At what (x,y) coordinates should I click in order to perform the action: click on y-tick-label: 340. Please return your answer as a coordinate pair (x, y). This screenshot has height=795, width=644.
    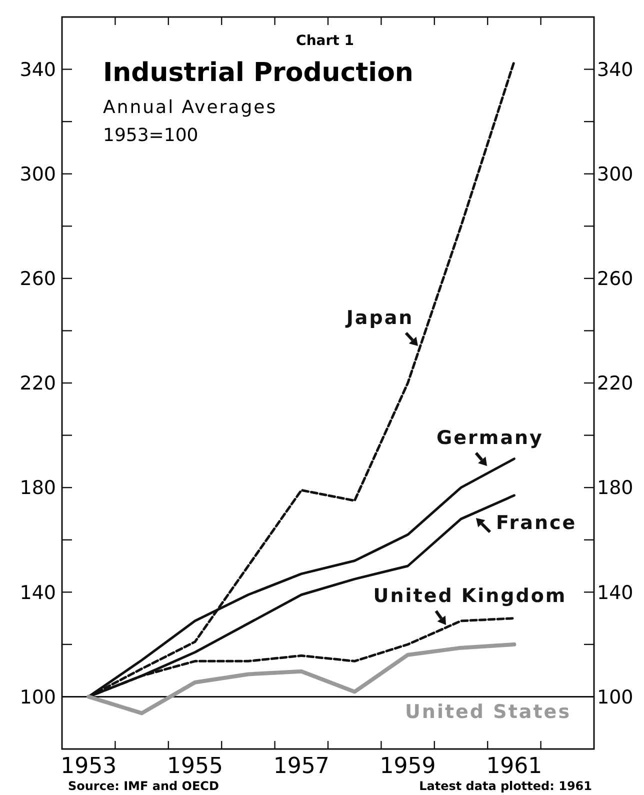
    Looking at the image, I should click on (38, 69).